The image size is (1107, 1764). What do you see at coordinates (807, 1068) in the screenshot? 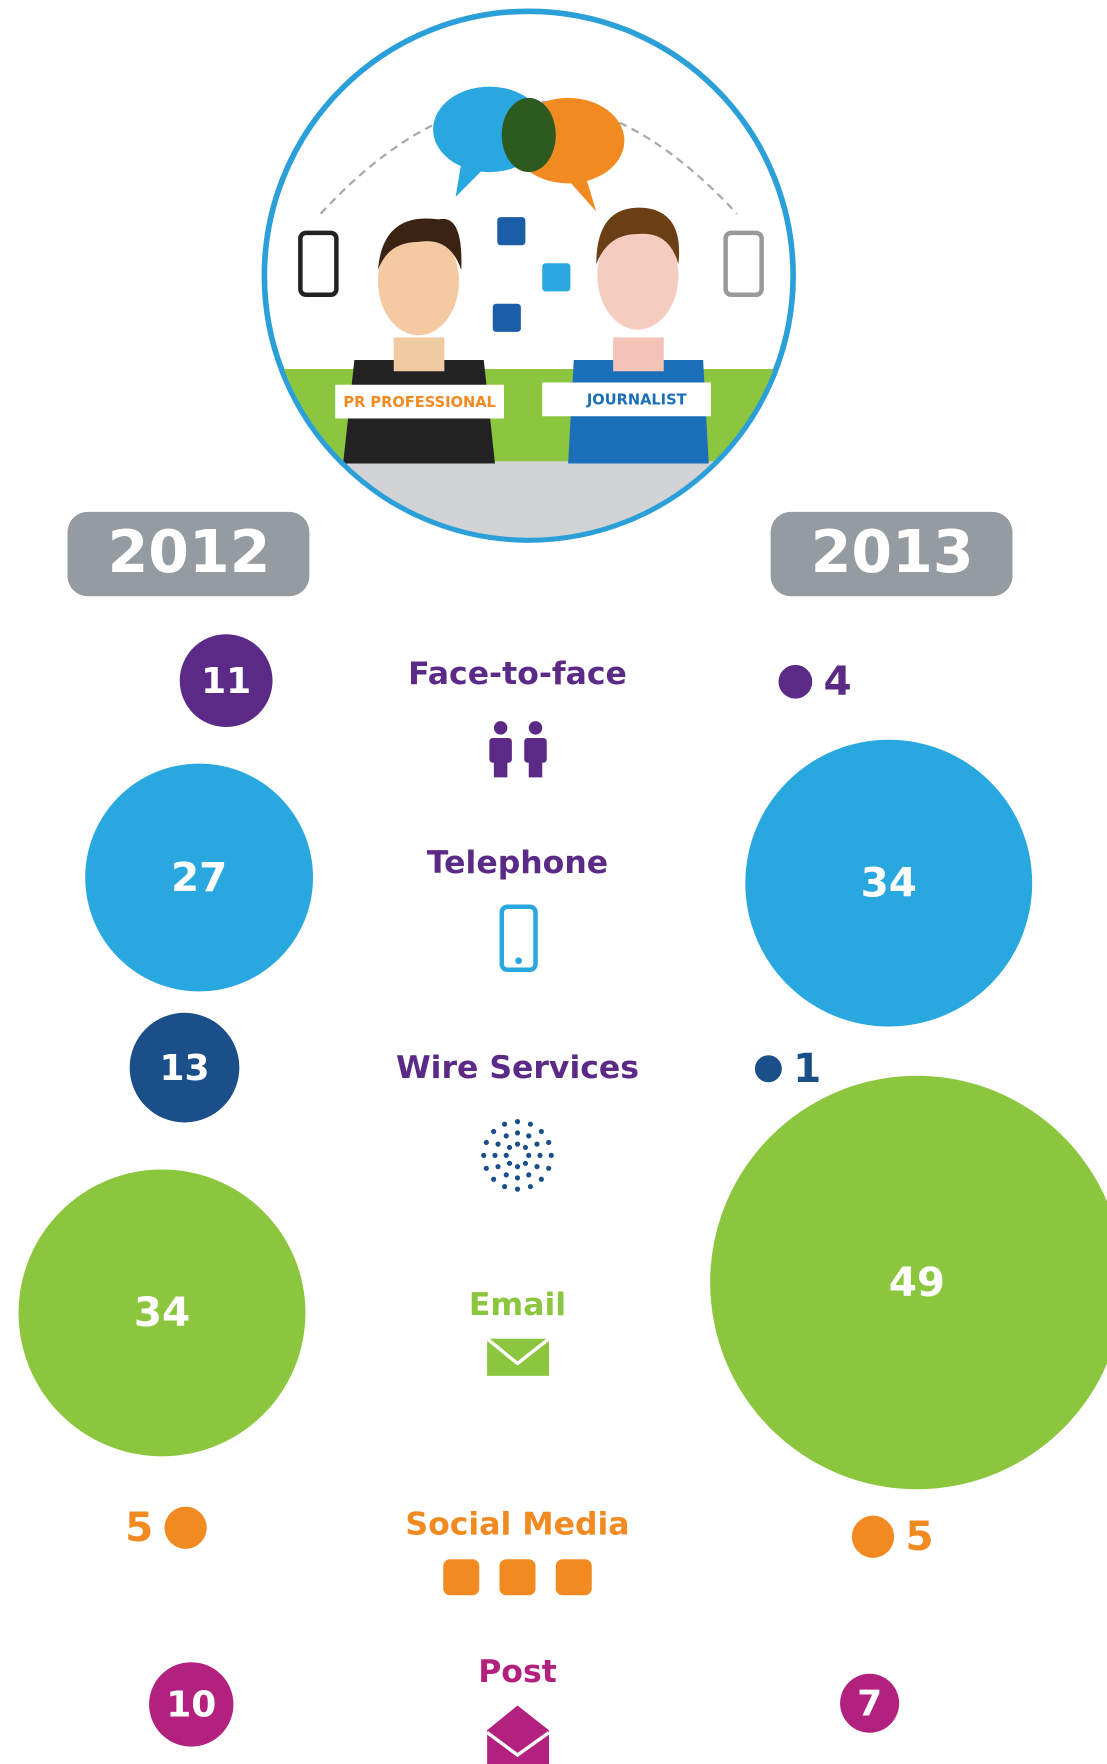
I see `value-label: 1` at bounding box center [807, 1068].